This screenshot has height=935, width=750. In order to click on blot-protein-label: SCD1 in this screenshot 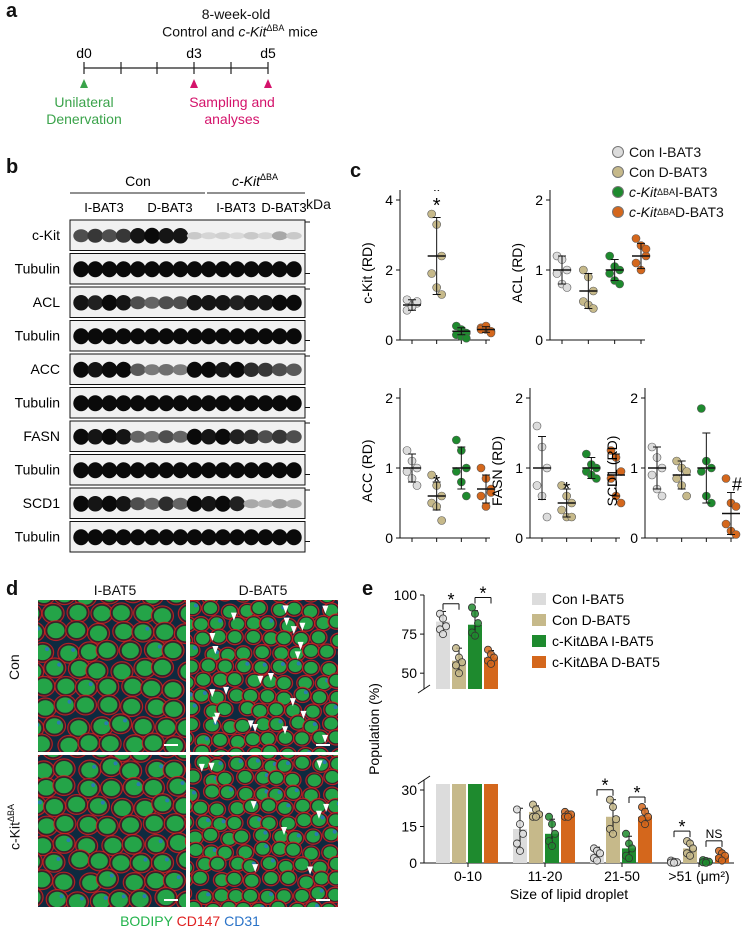, I will do `click(42, 503)`.